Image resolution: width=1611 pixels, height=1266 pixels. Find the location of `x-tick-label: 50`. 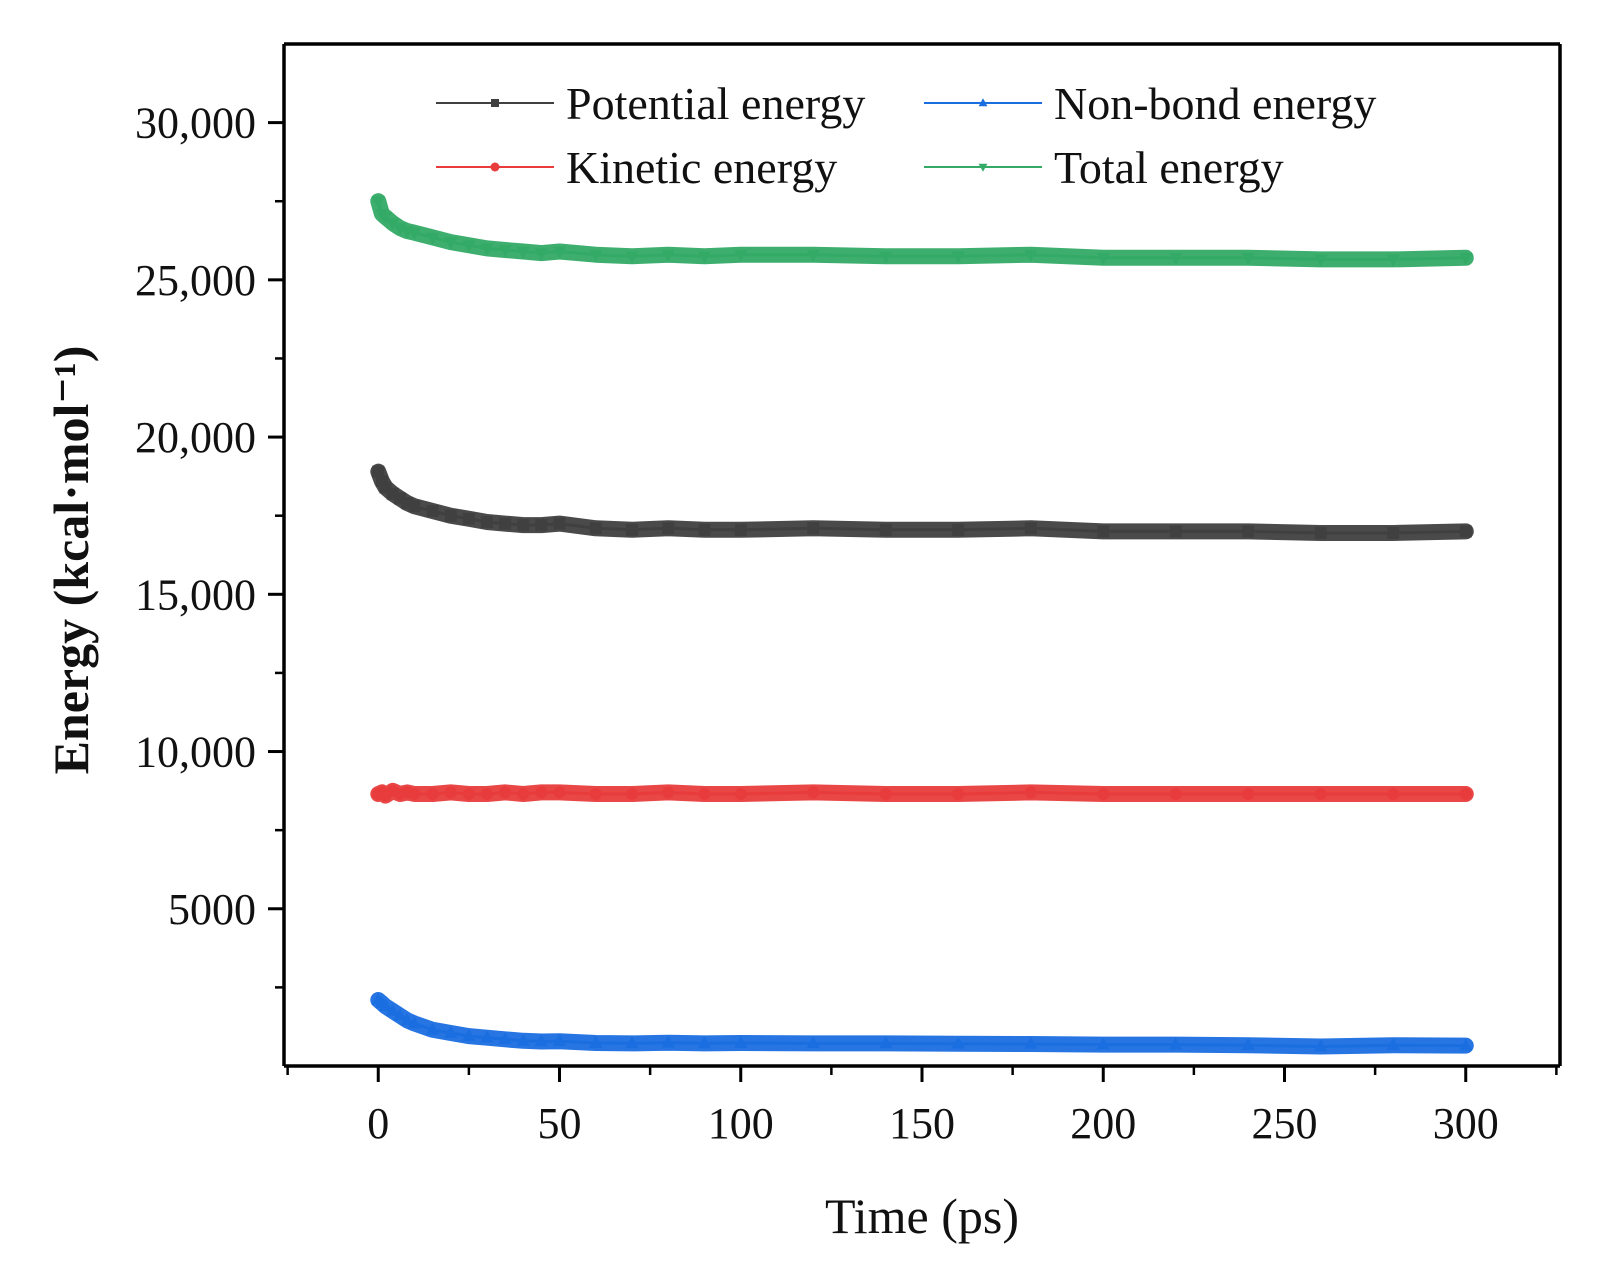

x-tick-label: 50 is located at coordinates (560, 1123).